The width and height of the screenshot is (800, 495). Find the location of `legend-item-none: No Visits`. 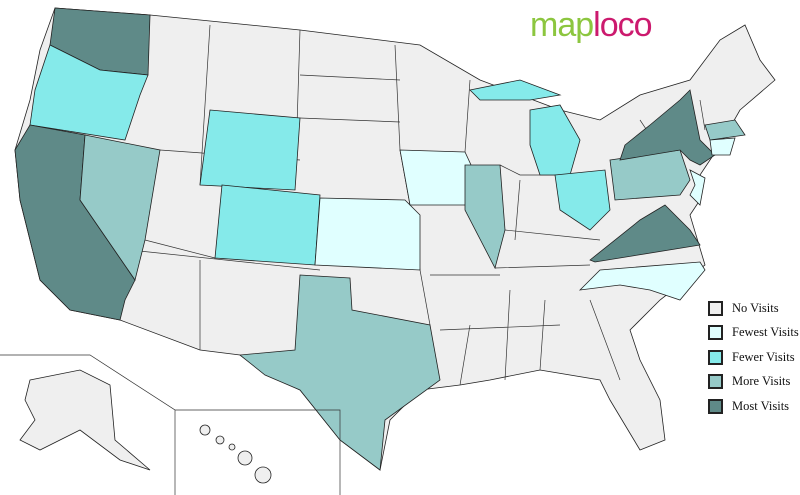

legend-item-none: No Visits is located at coordinates (753, 308).